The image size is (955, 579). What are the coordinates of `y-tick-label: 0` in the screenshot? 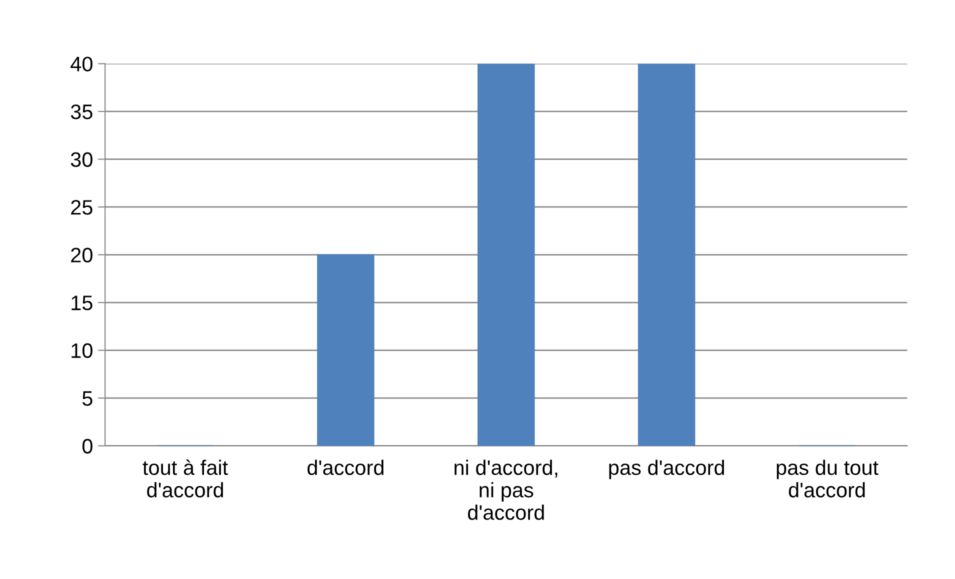 It's located at (87, 446).